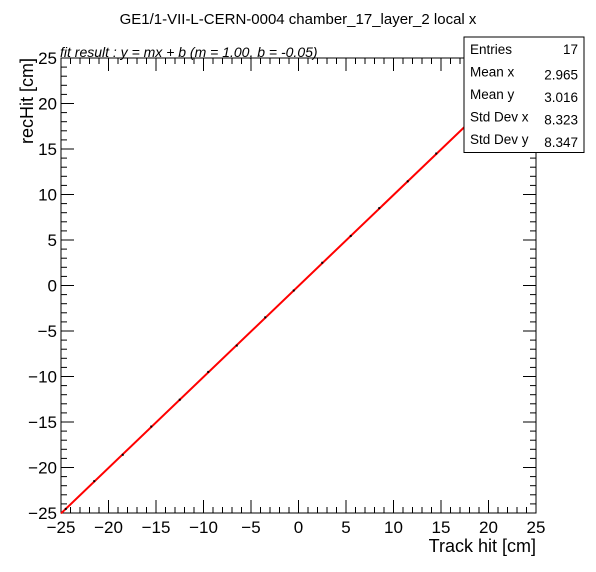 The image size is (596, 572). Describe the element at coordinates (61, 527) in the screenshot. I see `x-tick-label: −25` at that location.